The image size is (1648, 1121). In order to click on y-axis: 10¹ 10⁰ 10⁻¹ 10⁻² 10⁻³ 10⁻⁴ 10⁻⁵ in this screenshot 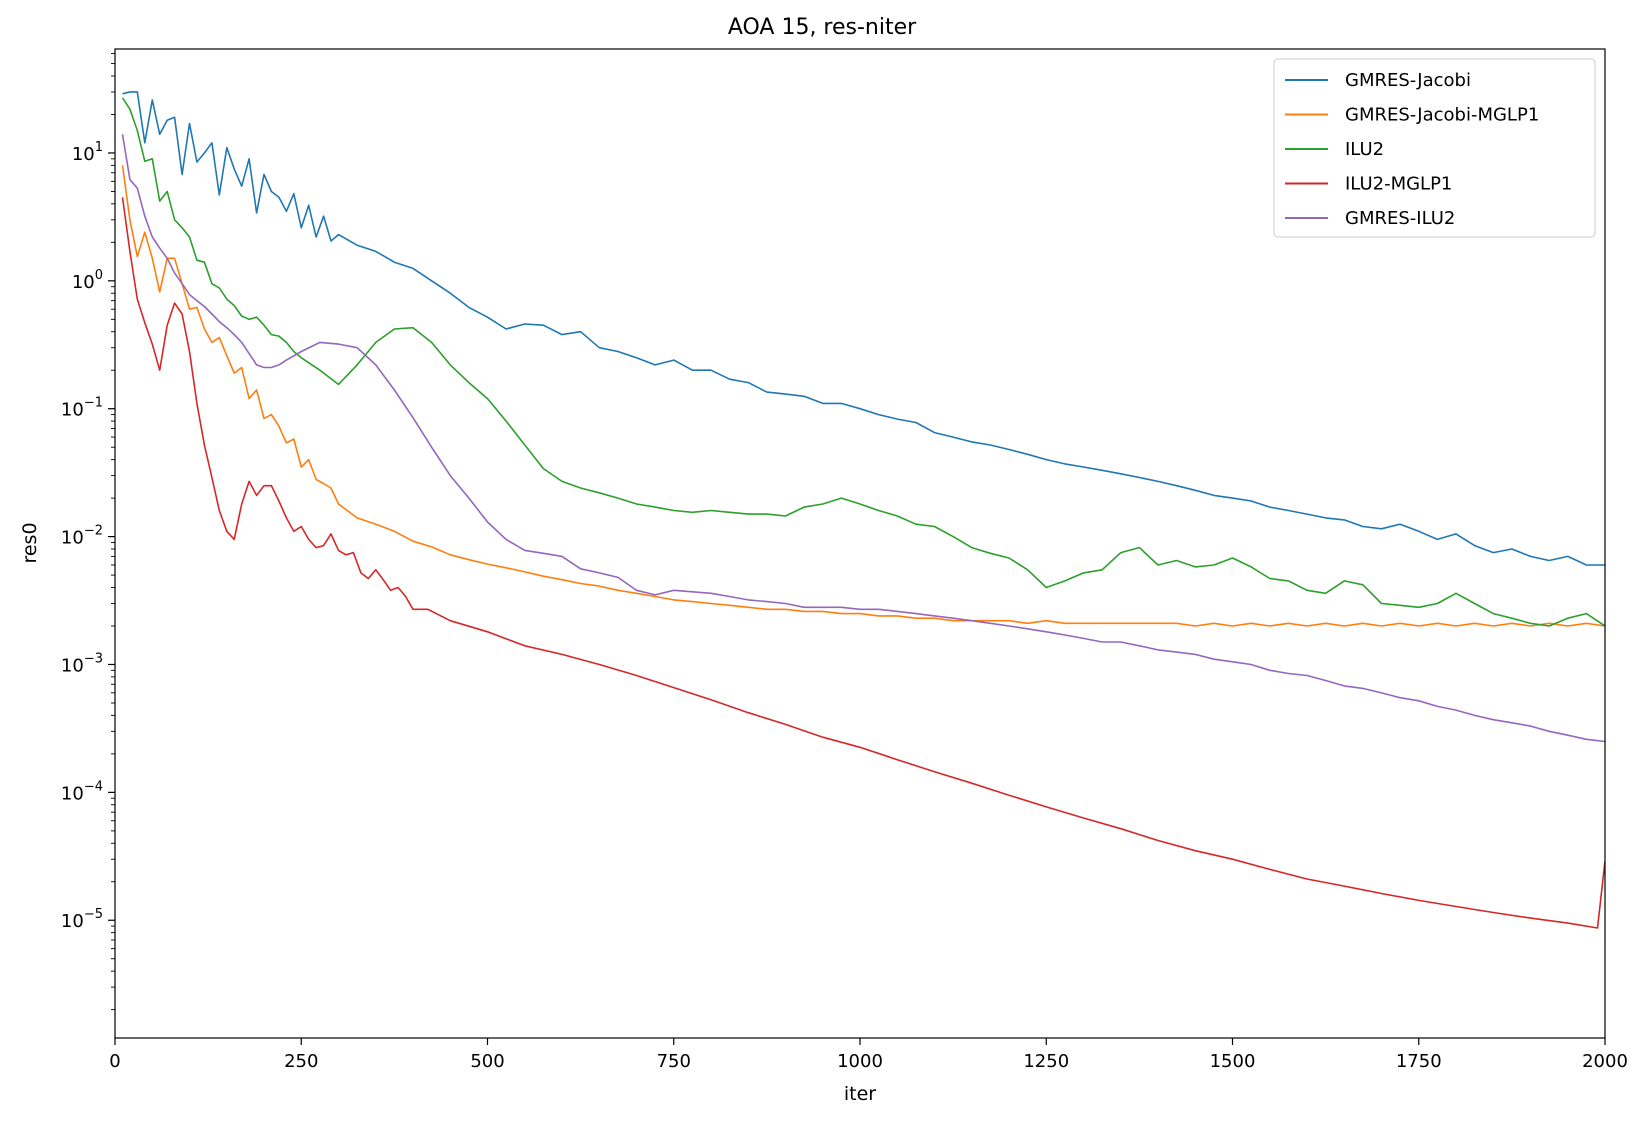, I will do `click(88, 531)`.